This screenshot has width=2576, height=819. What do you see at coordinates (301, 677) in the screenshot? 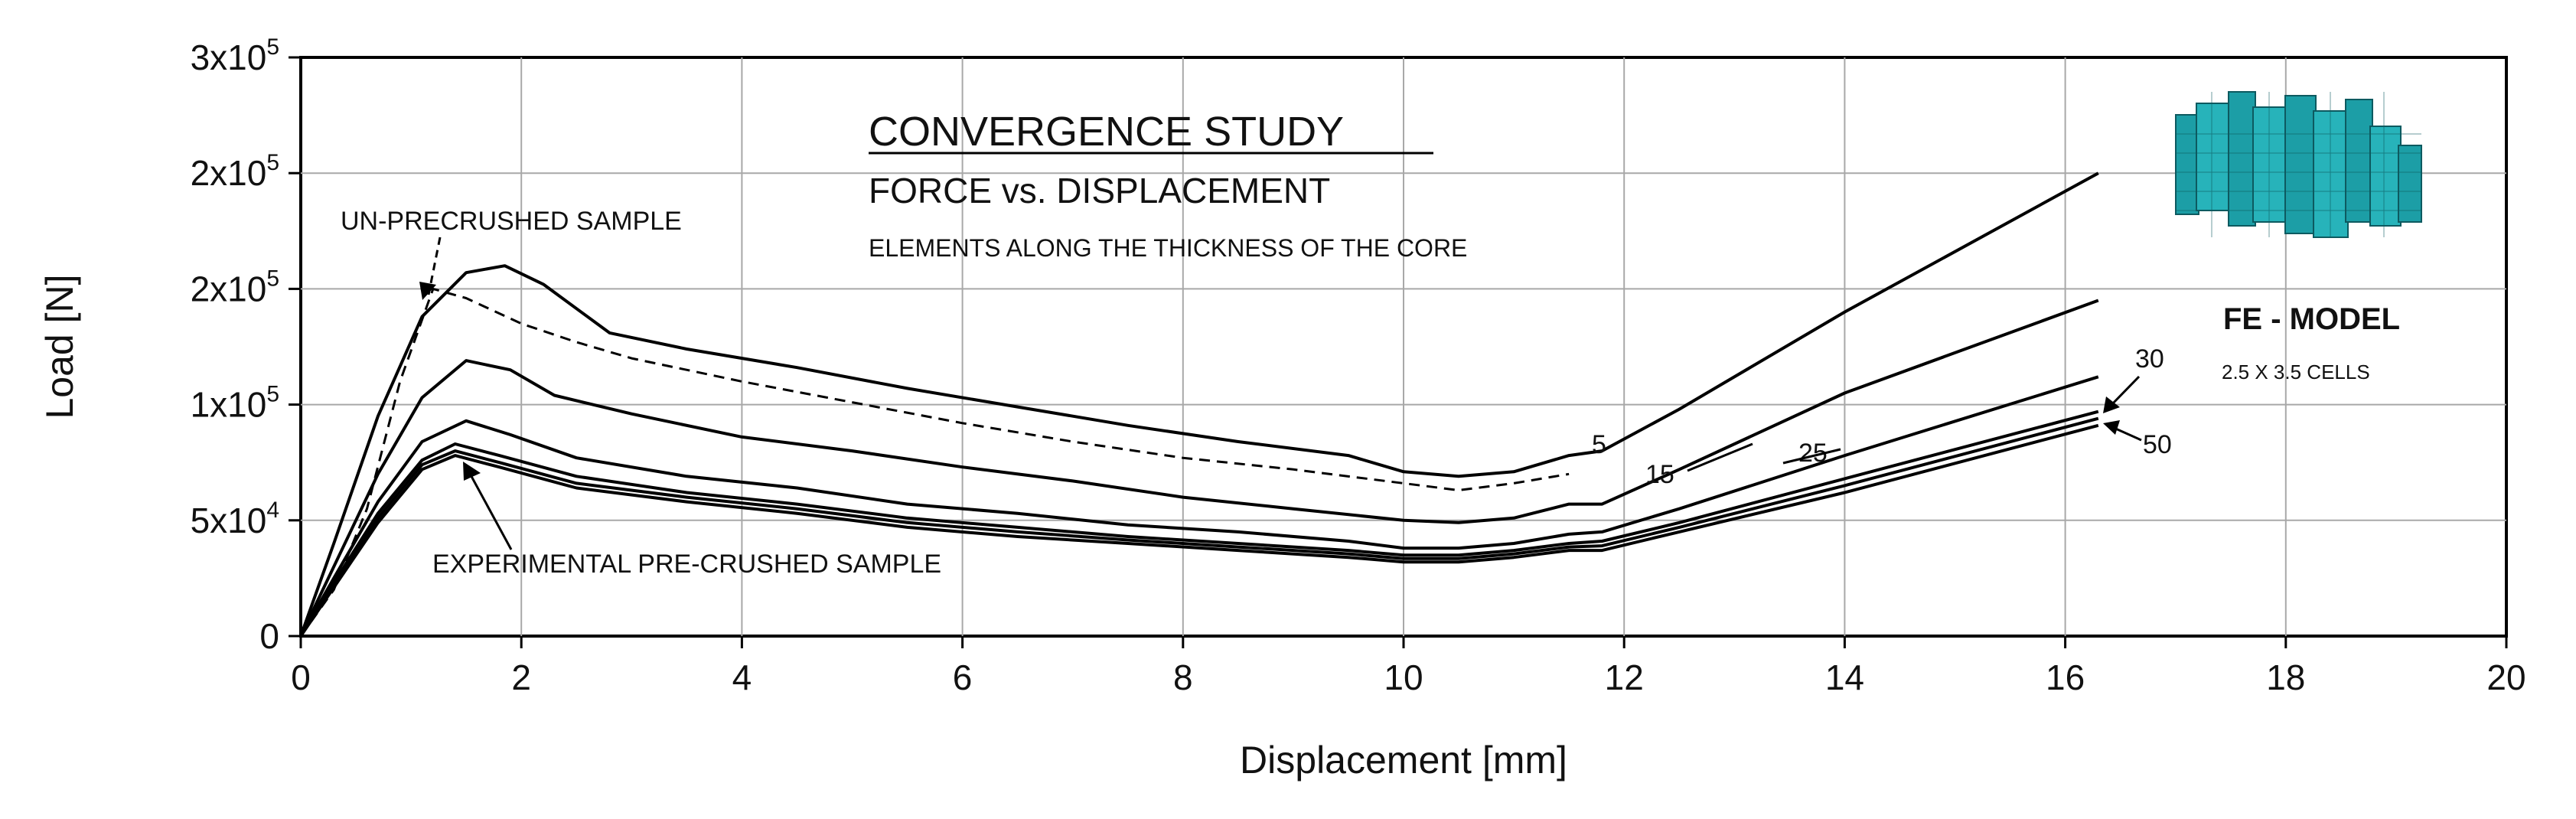
I see `x-tick-label: 0` at bounding box center [301, 677].